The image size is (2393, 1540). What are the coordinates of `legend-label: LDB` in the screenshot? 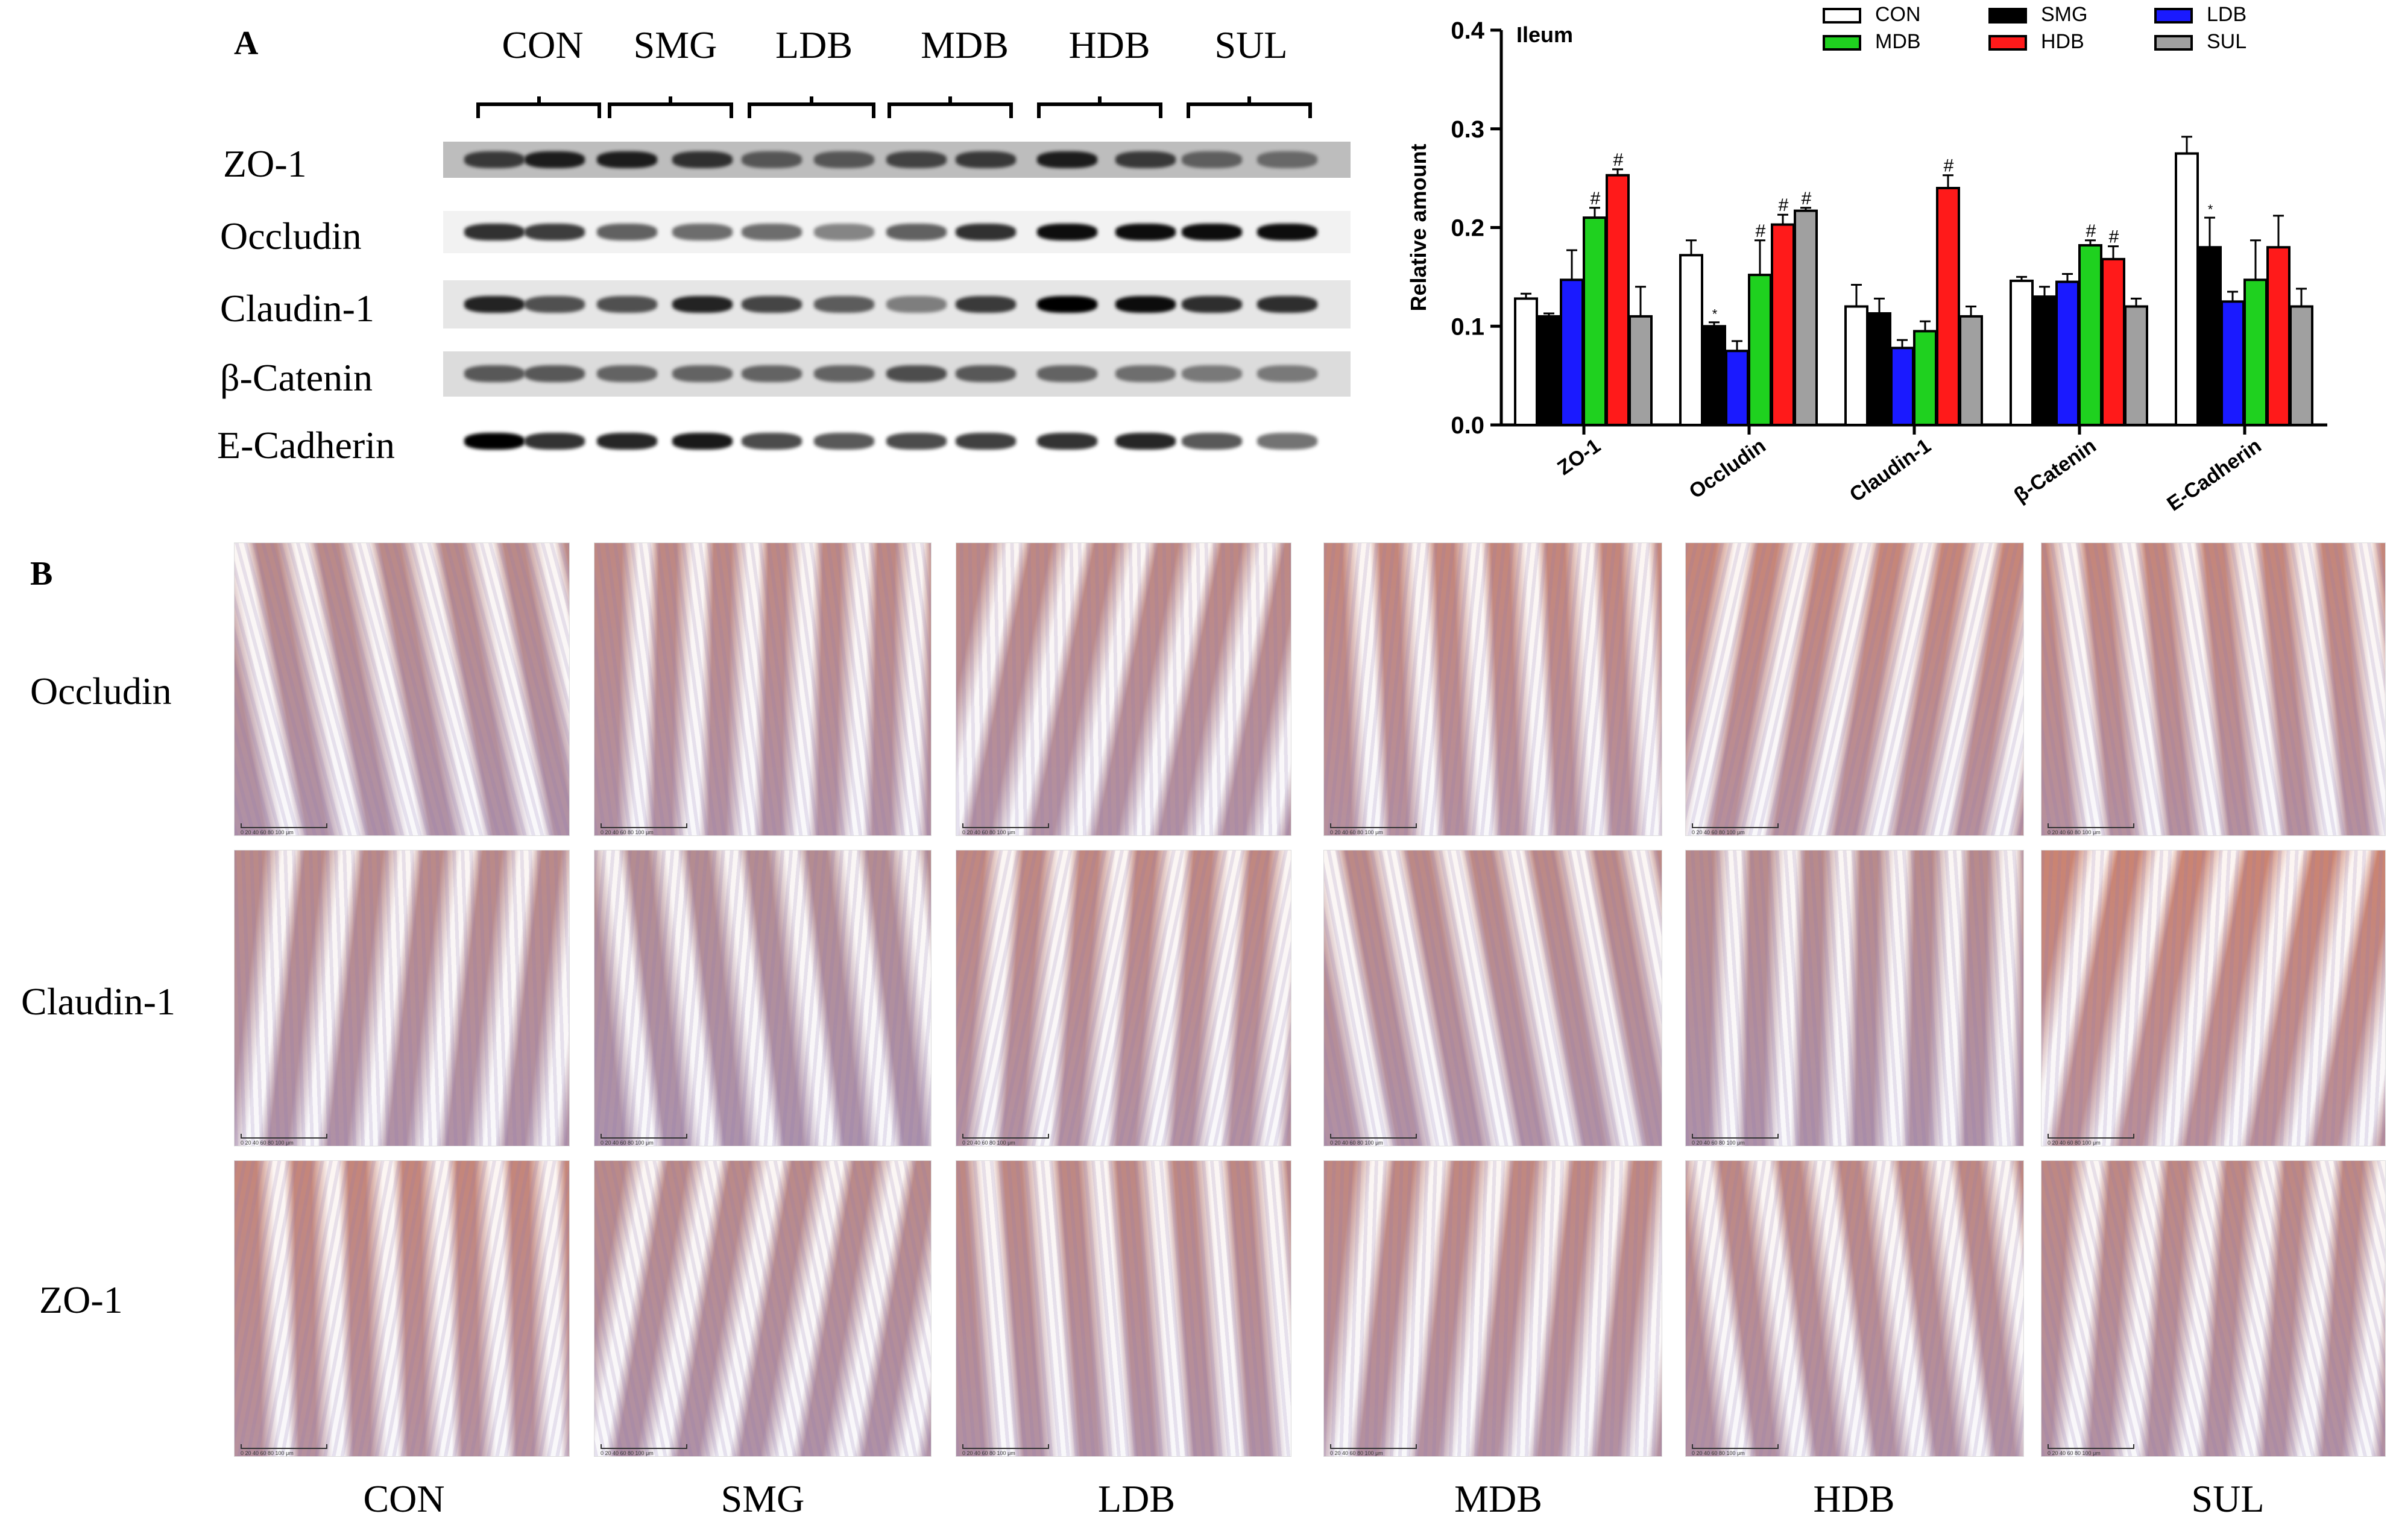 It's located at (2226, 14).